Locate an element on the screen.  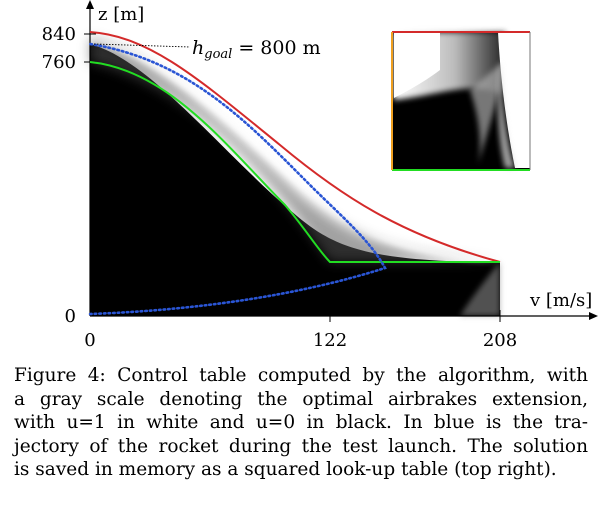
x-tick-label-122: 122 is located at coordinates (330, 340).